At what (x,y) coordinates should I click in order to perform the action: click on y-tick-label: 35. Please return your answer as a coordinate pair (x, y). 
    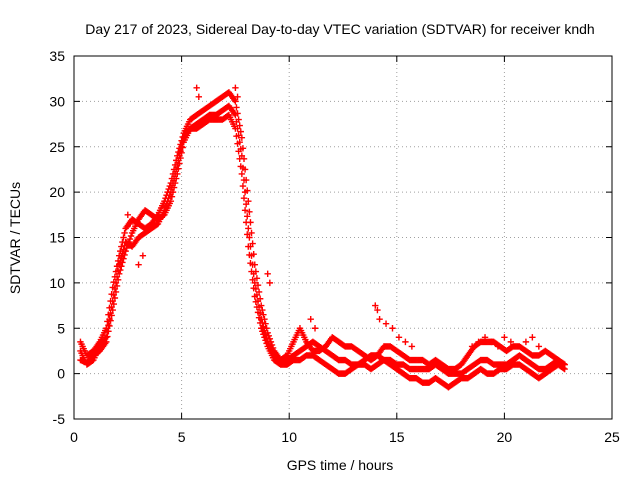
    Looking at the image, I should click on (57, 56).